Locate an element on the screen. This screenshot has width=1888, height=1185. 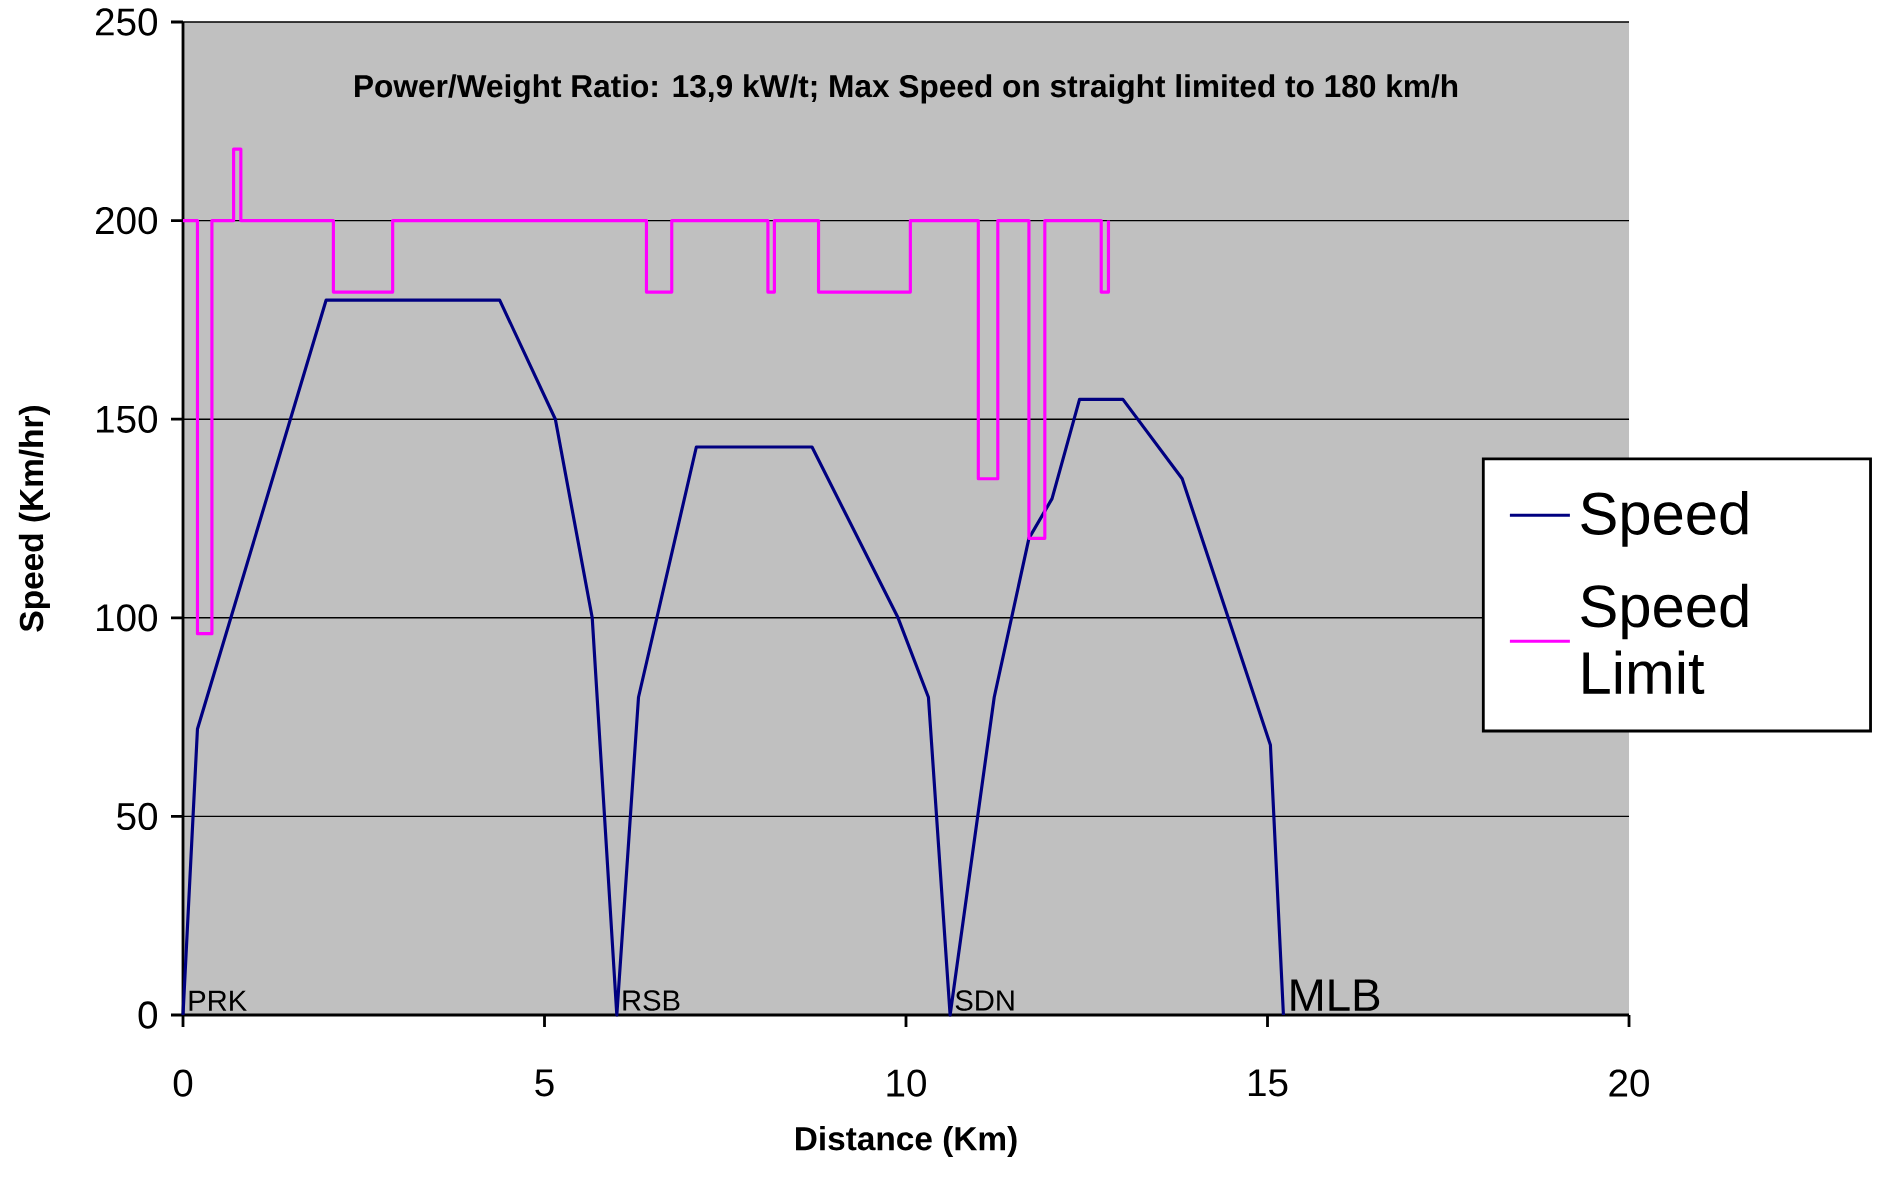
annotation: PRK is located at coordinates (218, 1000).